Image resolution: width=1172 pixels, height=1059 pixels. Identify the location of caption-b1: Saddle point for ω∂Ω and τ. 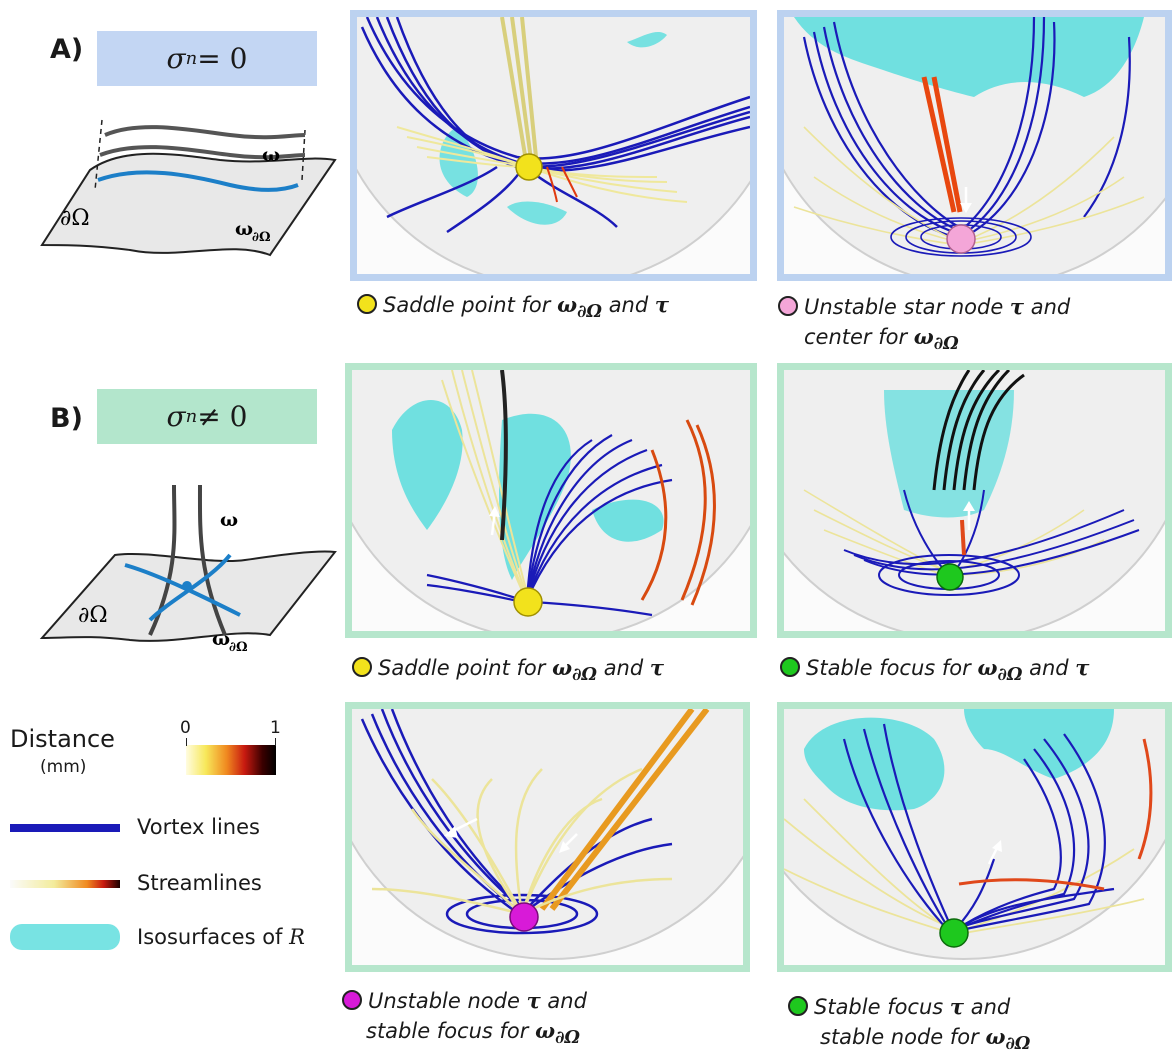
(508, 671).